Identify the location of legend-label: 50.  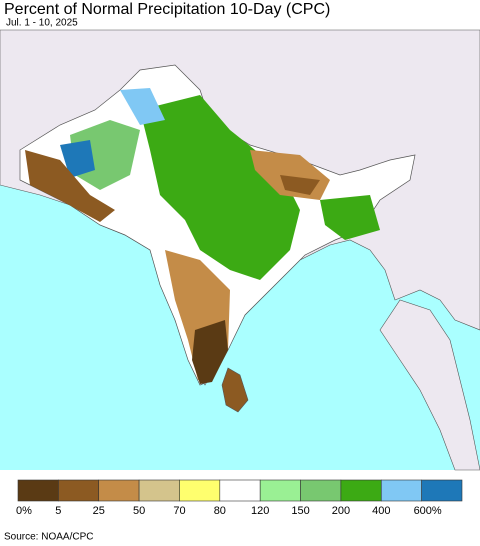
(139, 511).